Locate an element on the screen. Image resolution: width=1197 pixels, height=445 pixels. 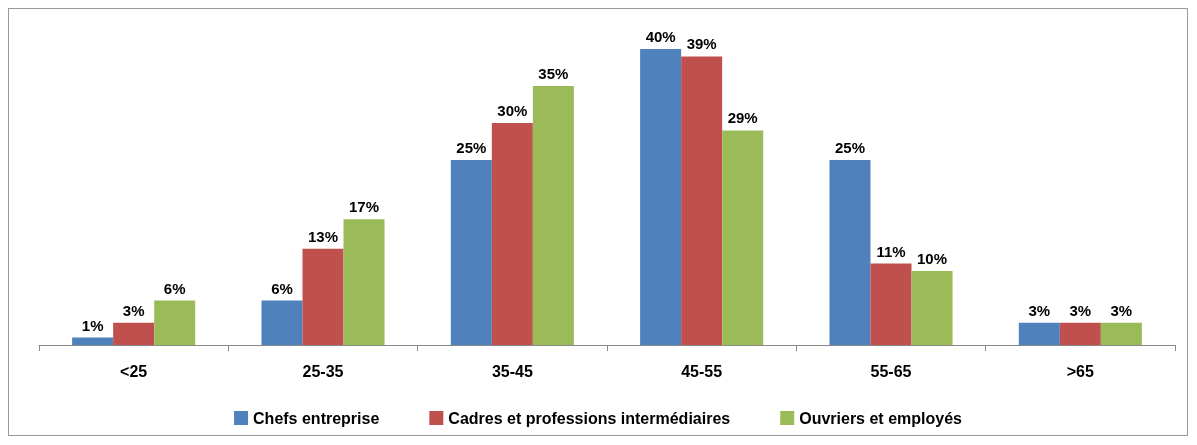
x-tick-label: 35-45 is located at coordinates (512, 371).